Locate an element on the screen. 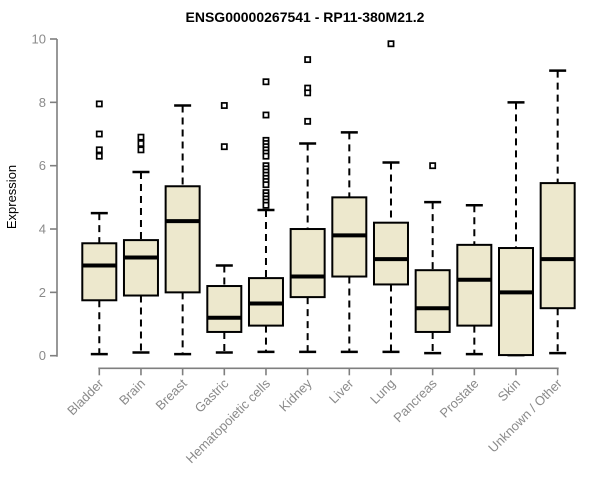 This screenshot has height=500, width=600. box-liver is located at coordinates (349, 242).